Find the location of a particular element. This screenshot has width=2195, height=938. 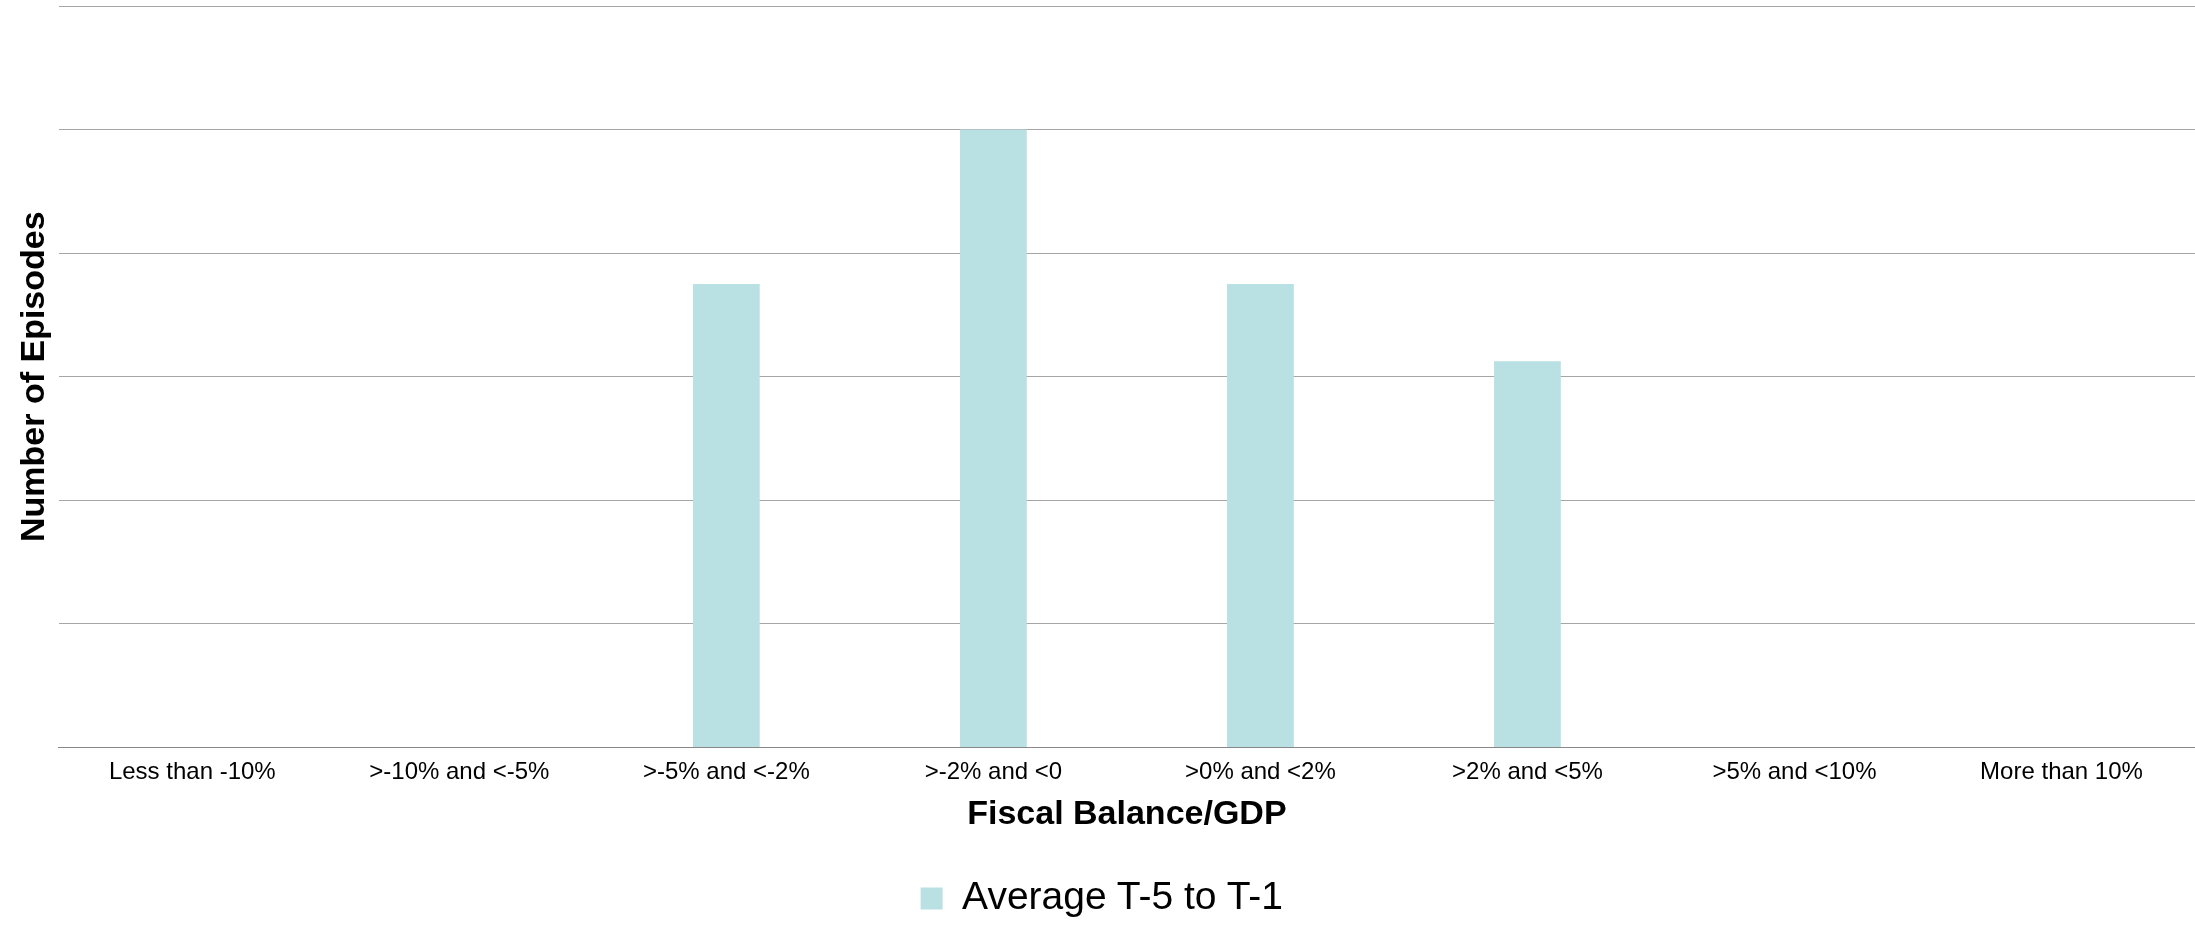

x-axis-title: Fiscal Balance/GDP is located at coordinates (1127, 811).